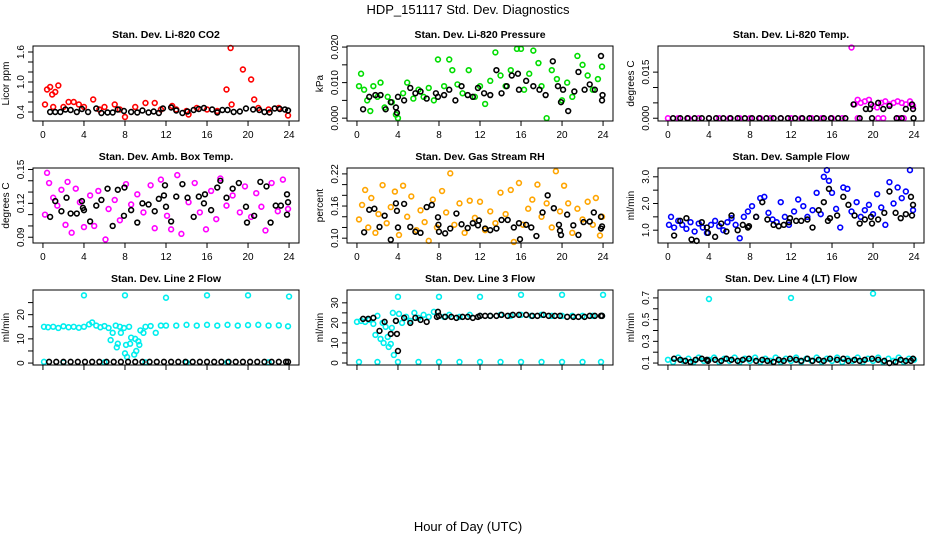 Image resolution: width=936 pixels, height=540 pixels. I want to click on y-tick-label: 0.010, so click(335, 82).